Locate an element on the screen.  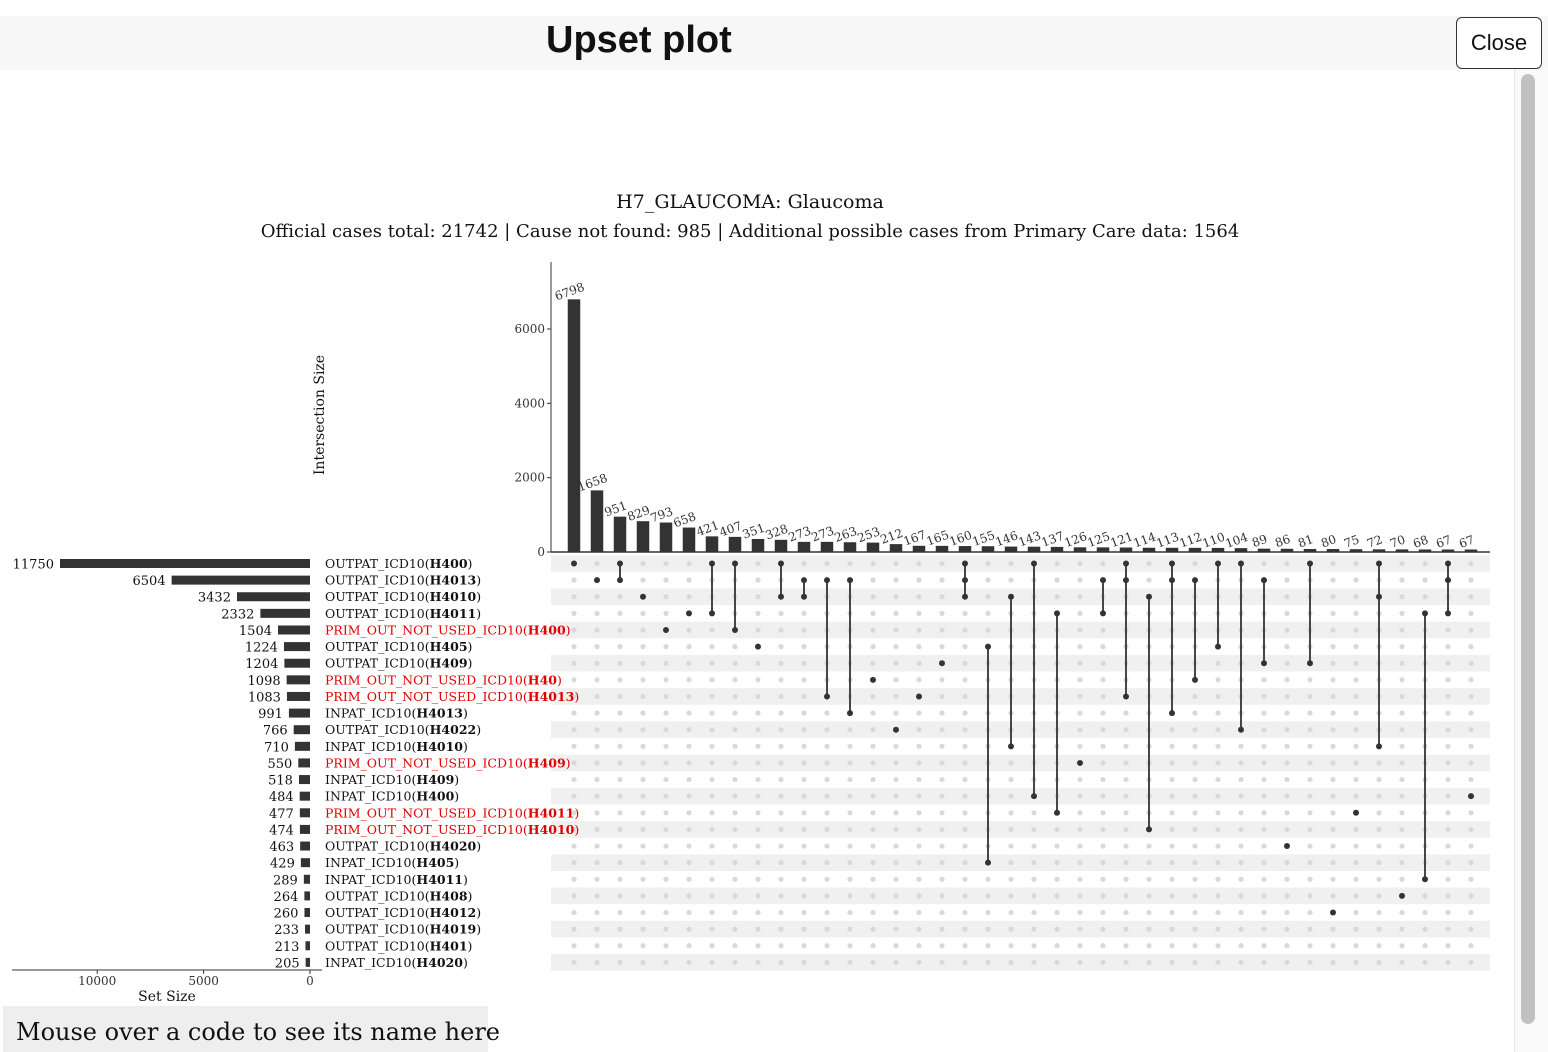
intersection-size-label: 160 is located at coordinates (960, 538).